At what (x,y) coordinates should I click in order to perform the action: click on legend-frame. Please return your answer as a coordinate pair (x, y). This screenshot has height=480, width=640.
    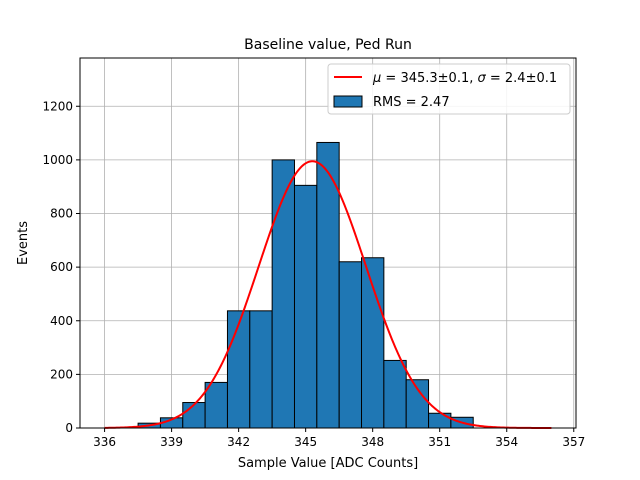
    Looking at the image, I should click on (449, 89).